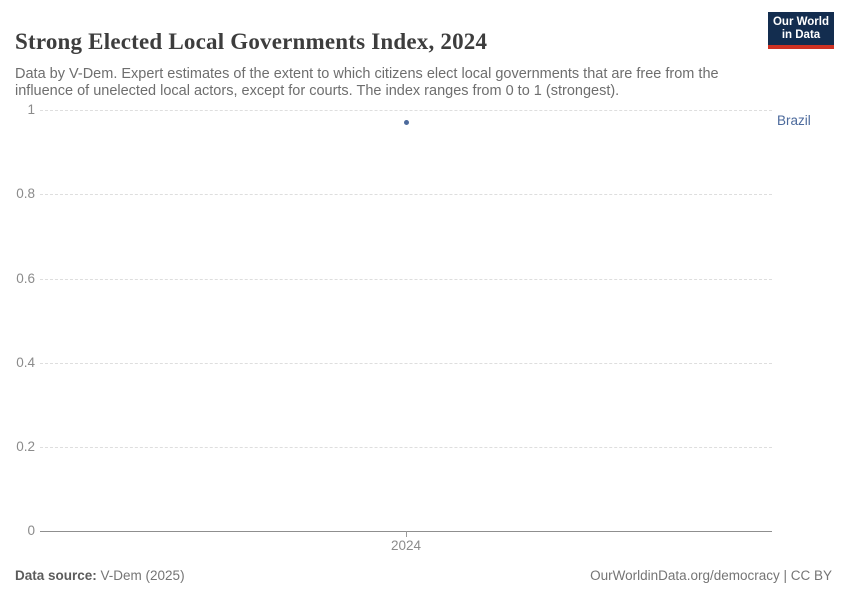  I want to click on y-tick-label: 0.8, so click(25, 193).